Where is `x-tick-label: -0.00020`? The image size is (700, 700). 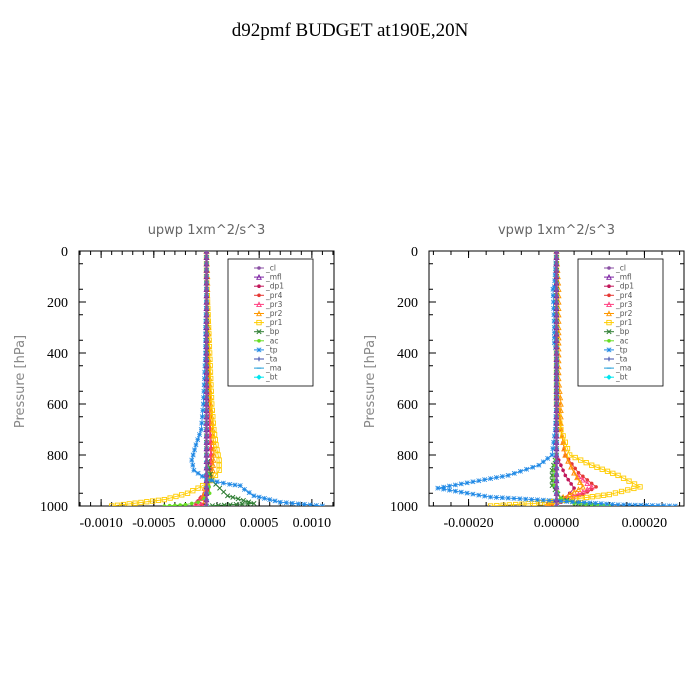 x-tick-label: -0.00020 is located at coordinates (468, 523).